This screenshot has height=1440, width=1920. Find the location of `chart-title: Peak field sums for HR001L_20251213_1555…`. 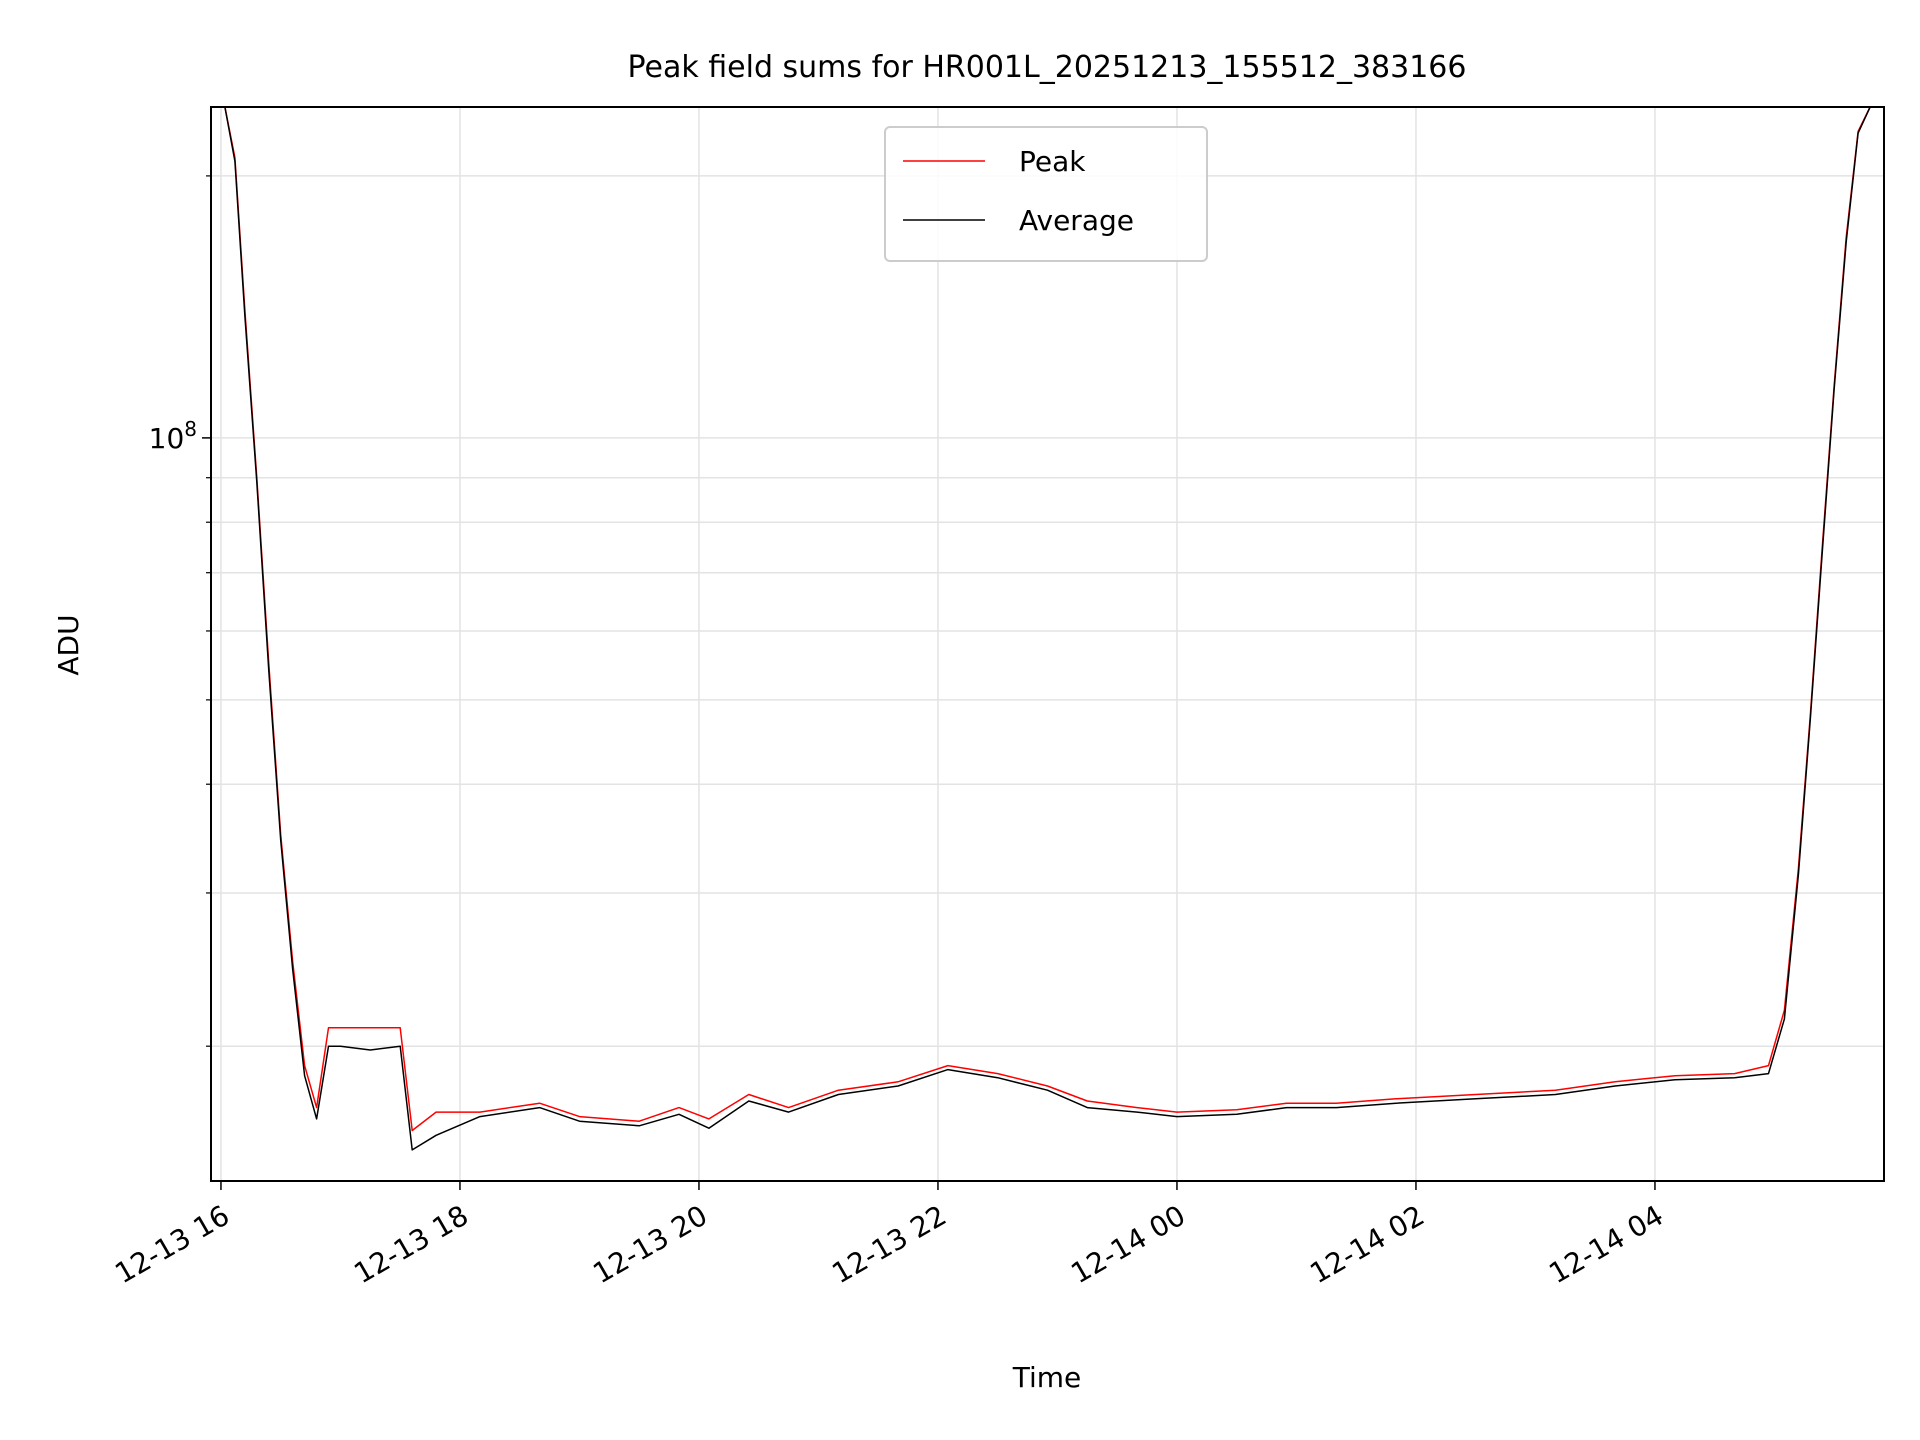

chart-title: Peak field sums for HR001L_20251213_1555… is located at coordinates (1047, 67).